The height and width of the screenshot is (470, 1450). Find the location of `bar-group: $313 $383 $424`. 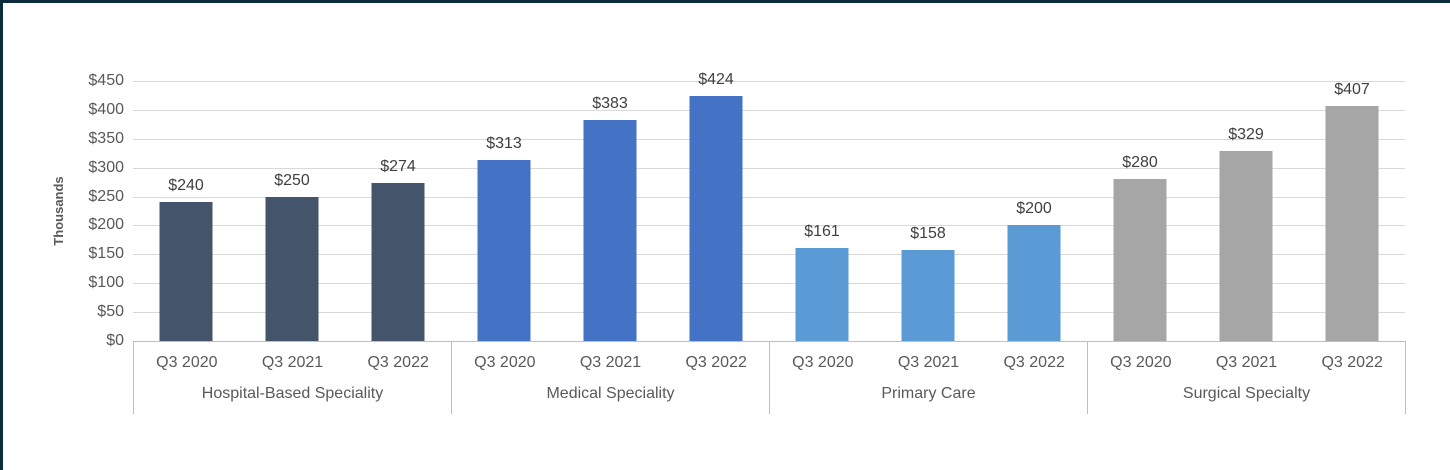

bar-group: $313 $383 $424 is located at coordinates (610, 206).